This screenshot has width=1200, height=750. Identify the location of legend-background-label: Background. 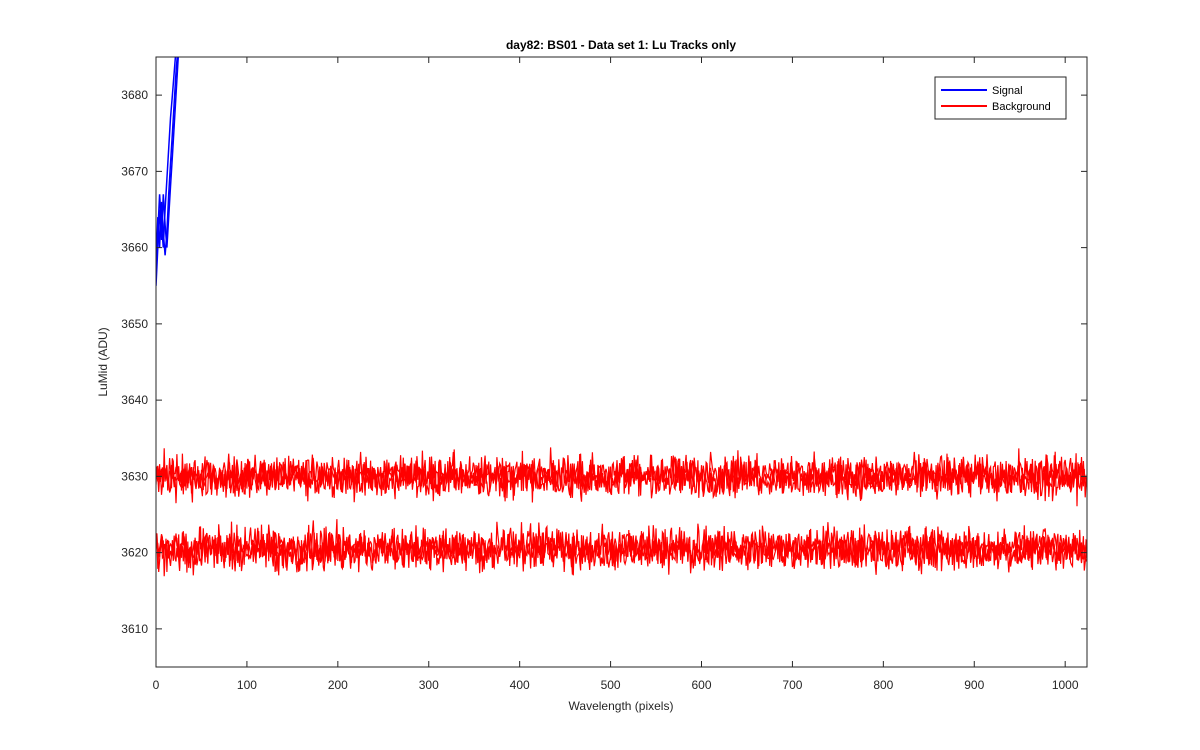
(1021, 107).